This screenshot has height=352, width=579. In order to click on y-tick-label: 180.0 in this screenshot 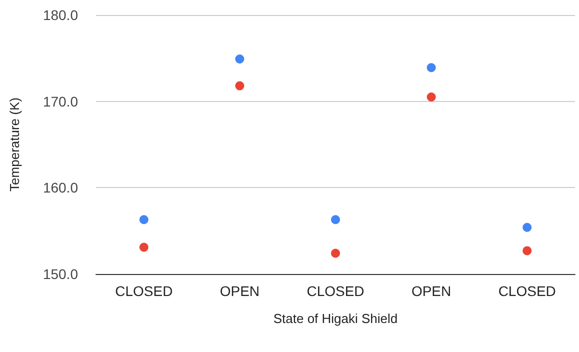, I will do `click(60, 15)`.